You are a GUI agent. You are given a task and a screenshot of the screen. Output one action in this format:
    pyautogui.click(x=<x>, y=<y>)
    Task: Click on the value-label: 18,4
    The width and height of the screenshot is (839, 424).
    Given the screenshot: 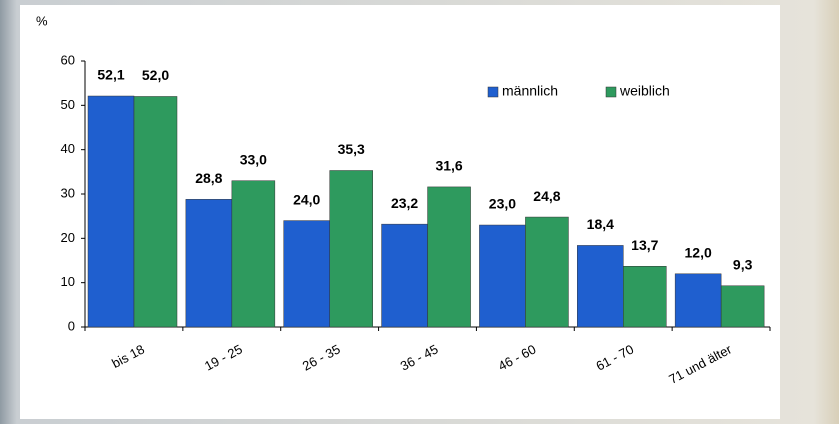 What is the action you would take?
    pyautogui.click(x=600, y=224)
    